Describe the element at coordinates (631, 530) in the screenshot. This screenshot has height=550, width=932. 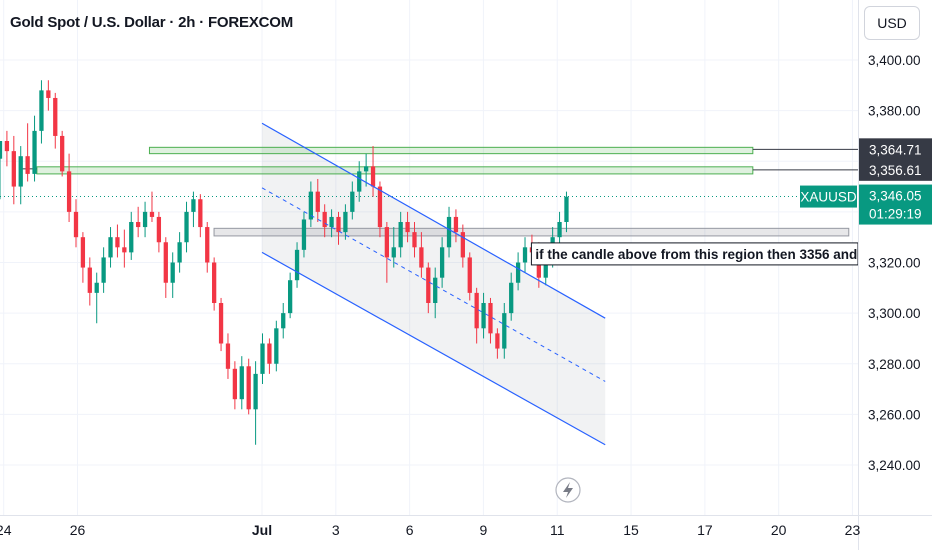
I see `x-tick-label: 15` at that location.